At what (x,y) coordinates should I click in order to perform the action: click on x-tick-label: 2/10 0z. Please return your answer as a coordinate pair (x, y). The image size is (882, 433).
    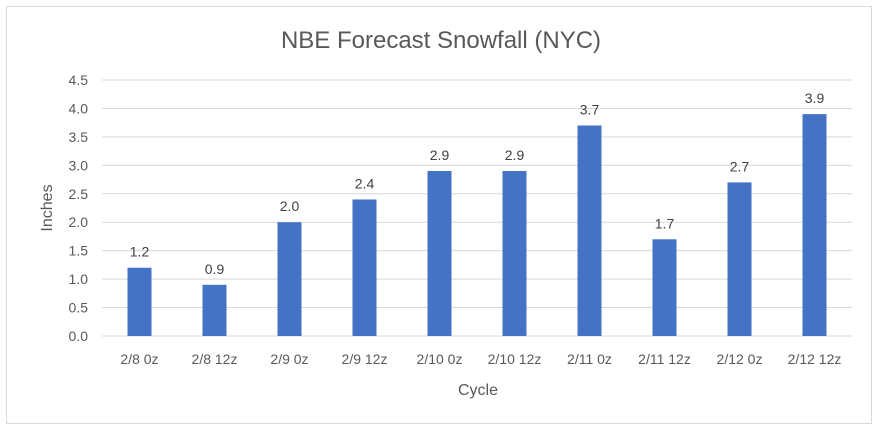
    Looking at the image, I should click on (440, 359).